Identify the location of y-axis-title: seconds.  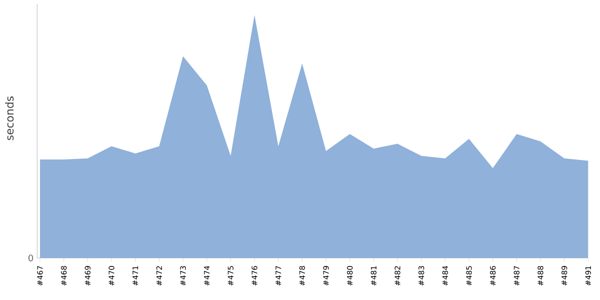
(9, 118).